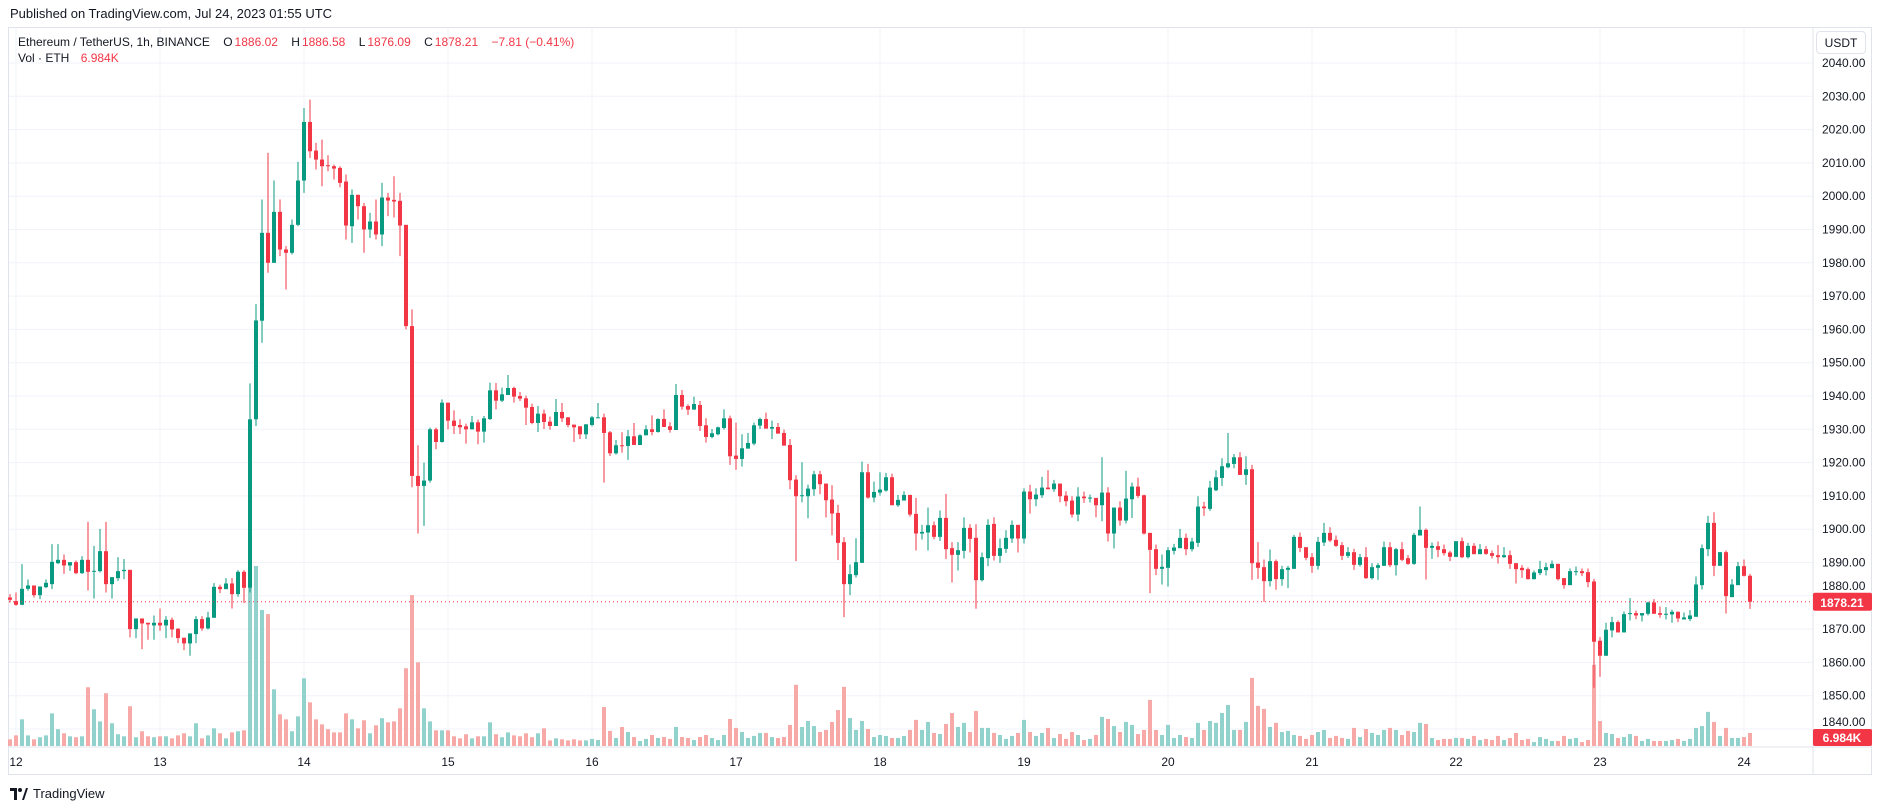  What do you see at coordinates (228, 42) in the screenshot?
I see `open-label: O` at bounding box center [228, 42].